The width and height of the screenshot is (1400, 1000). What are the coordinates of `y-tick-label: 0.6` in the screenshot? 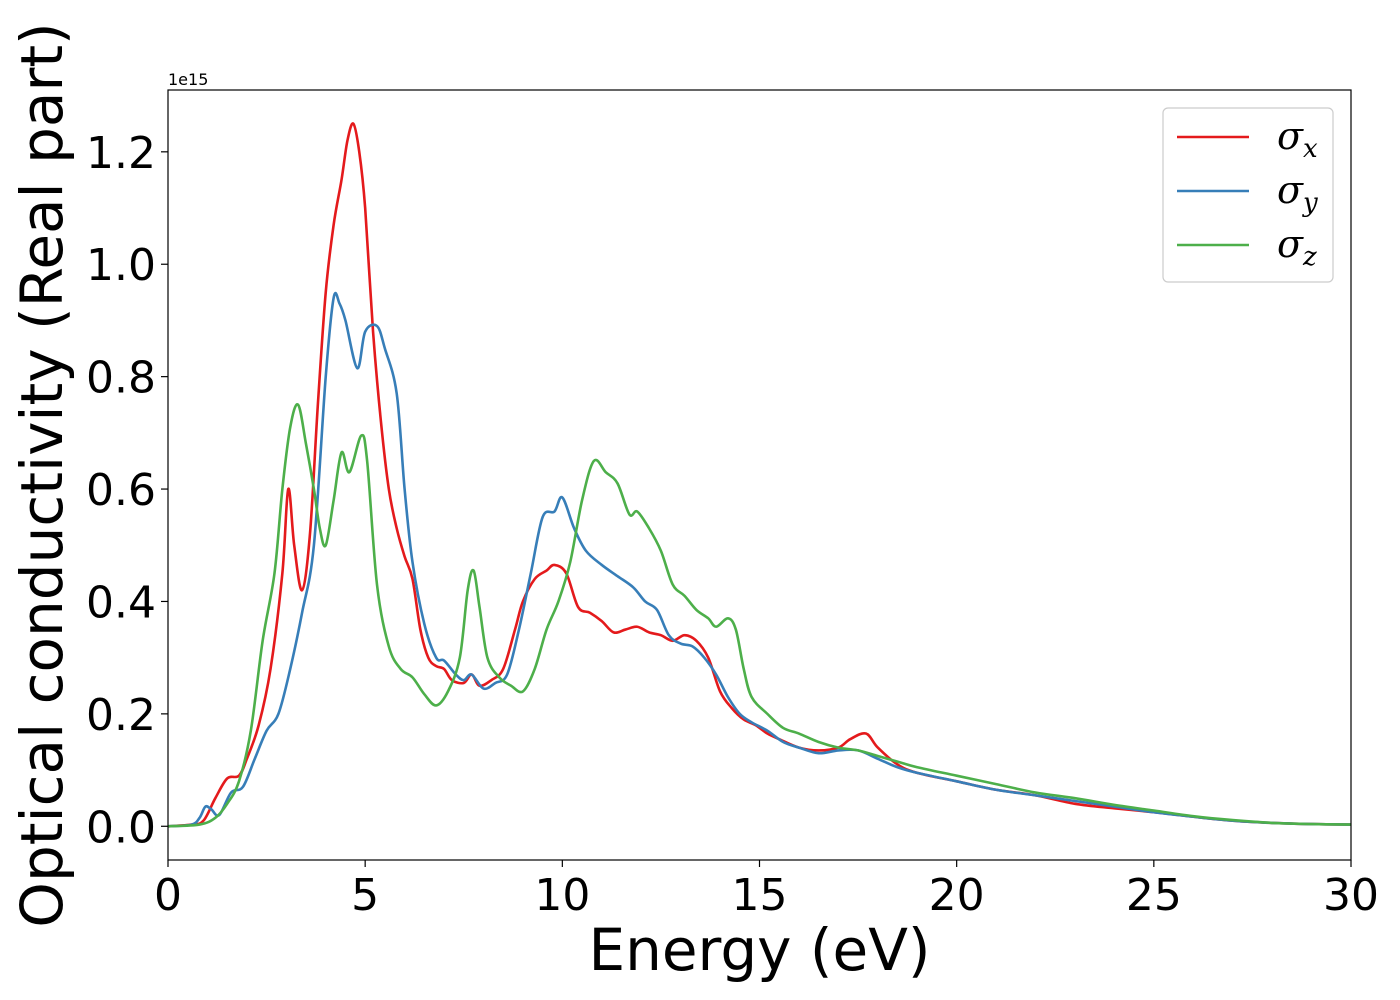 It's located at (121, 490).